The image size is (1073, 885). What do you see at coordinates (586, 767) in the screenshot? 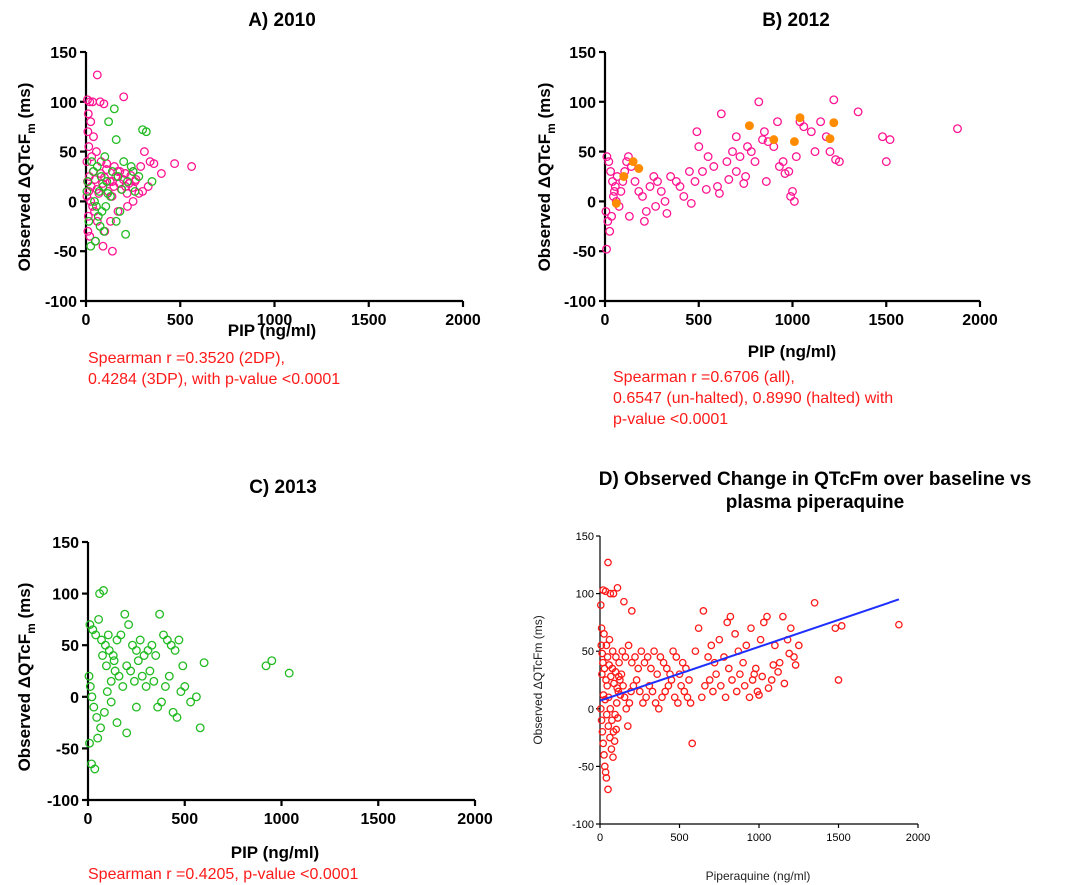
I see `panel-d-ytick-label: -50` at bounding box center [586, 767].